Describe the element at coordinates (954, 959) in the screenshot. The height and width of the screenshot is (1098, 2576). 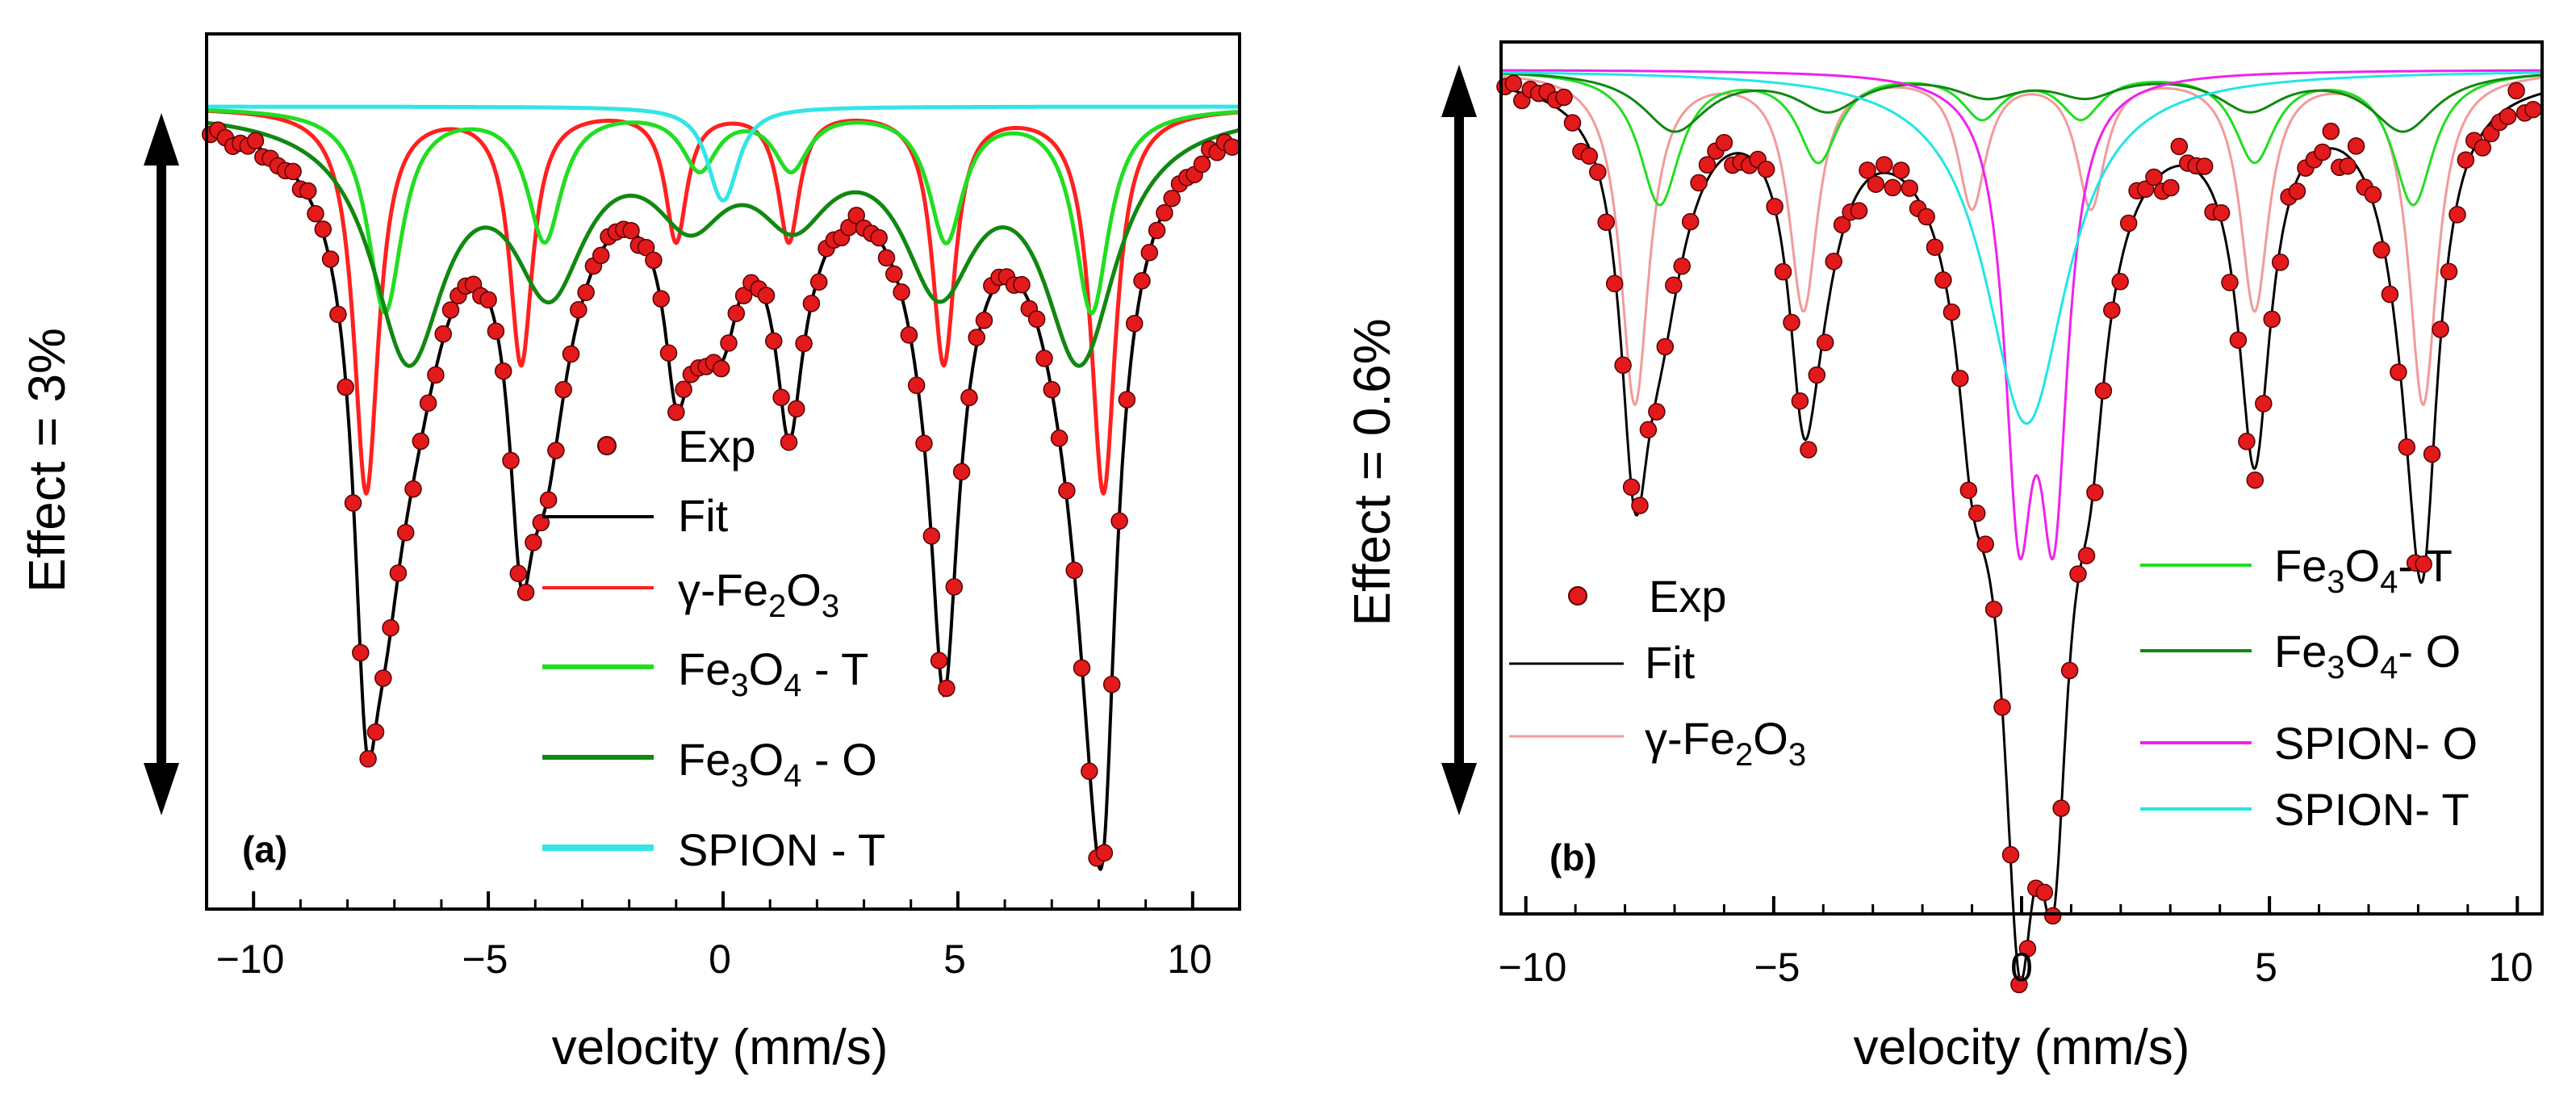
I see `x-tick-label: 5` at that location.